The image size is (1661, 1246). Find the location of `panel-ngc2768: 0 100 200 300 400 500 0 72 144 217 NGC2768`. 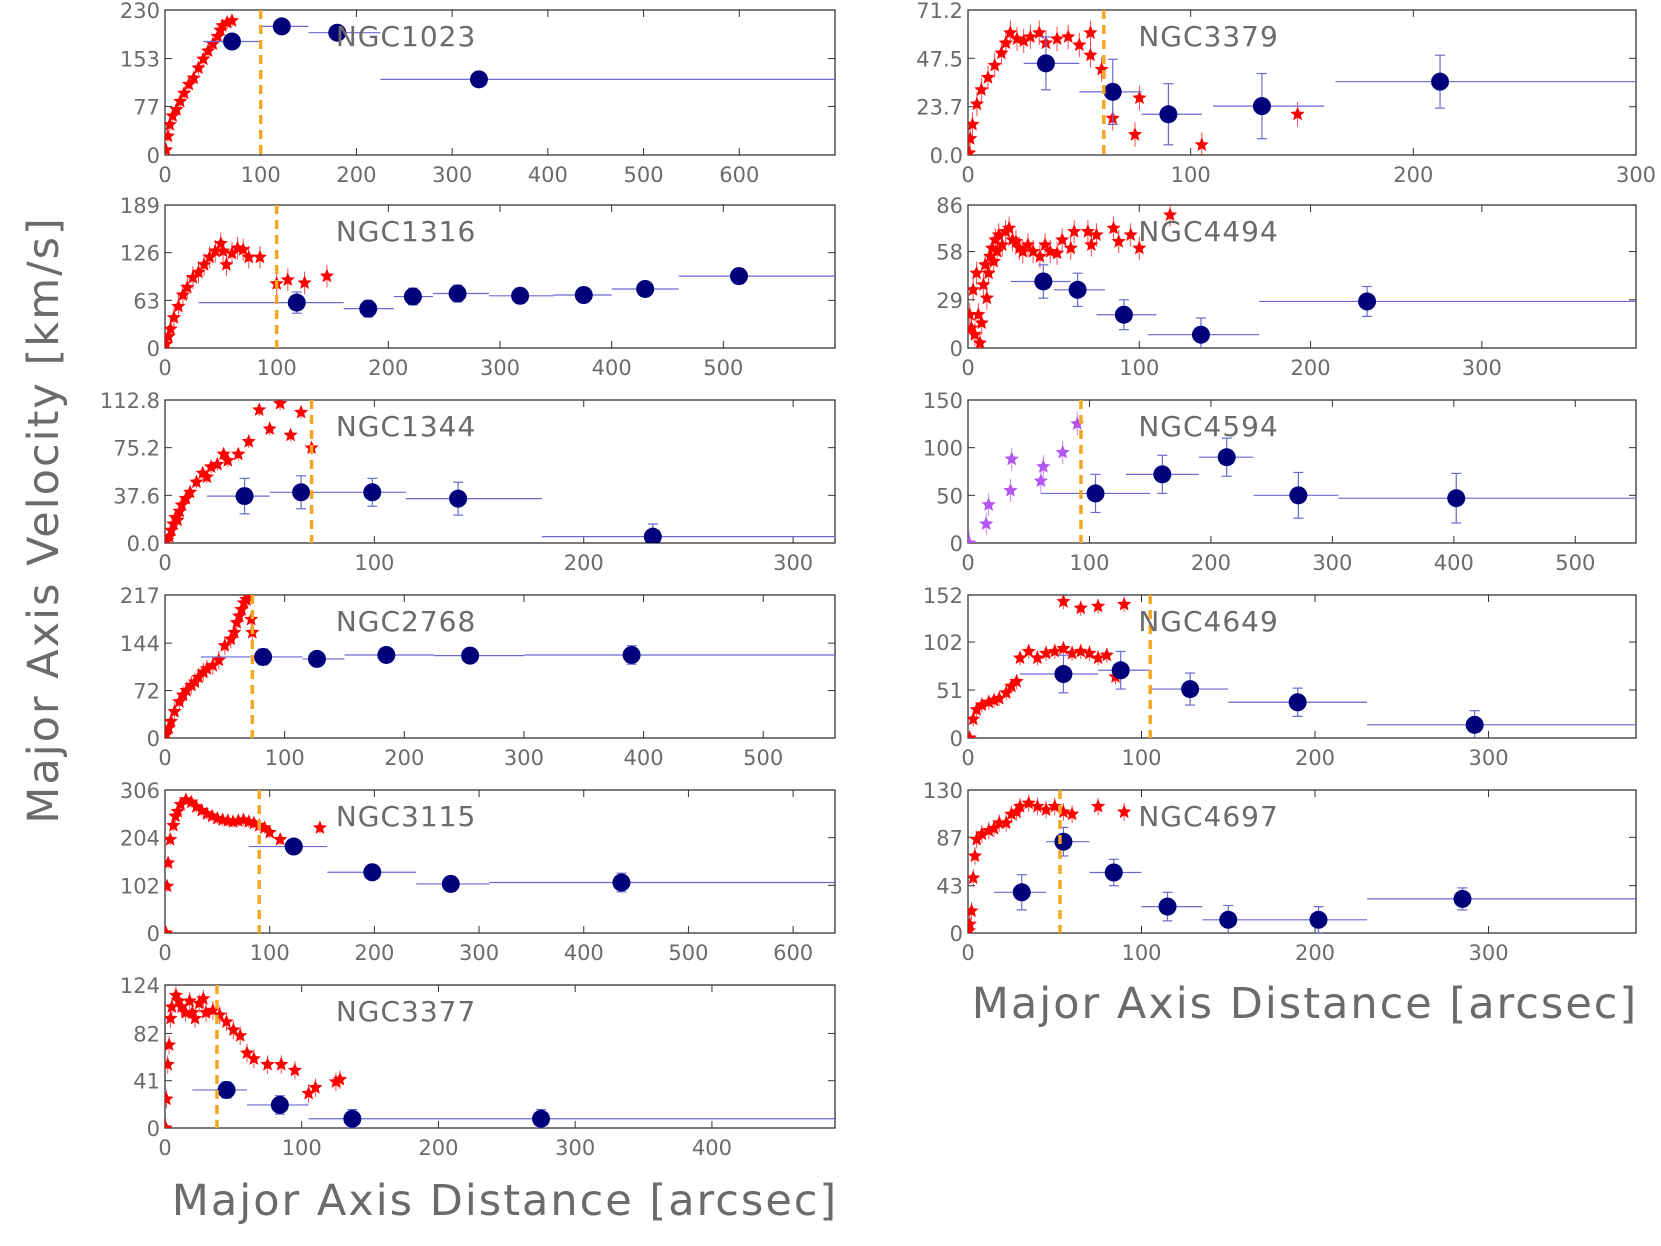

panel-ngc2768: 0 100 200 300 400 500 0 72 144 217 NGC2768 is located at coordinates (478, 677).